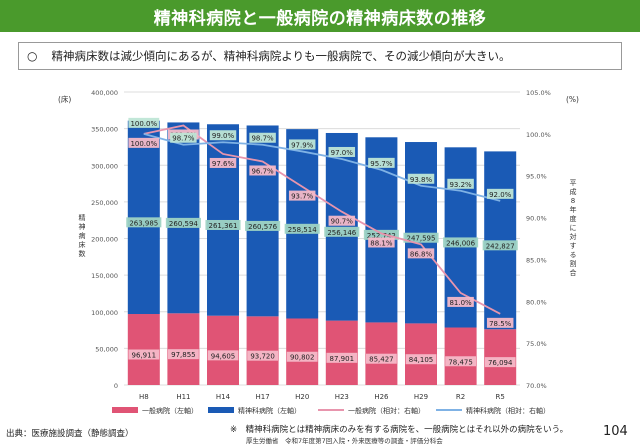 This screenshot has height=445, width=640. I want to click on y-right-axis-label: 平成 8 年度に対する割合, so click(573, 228).